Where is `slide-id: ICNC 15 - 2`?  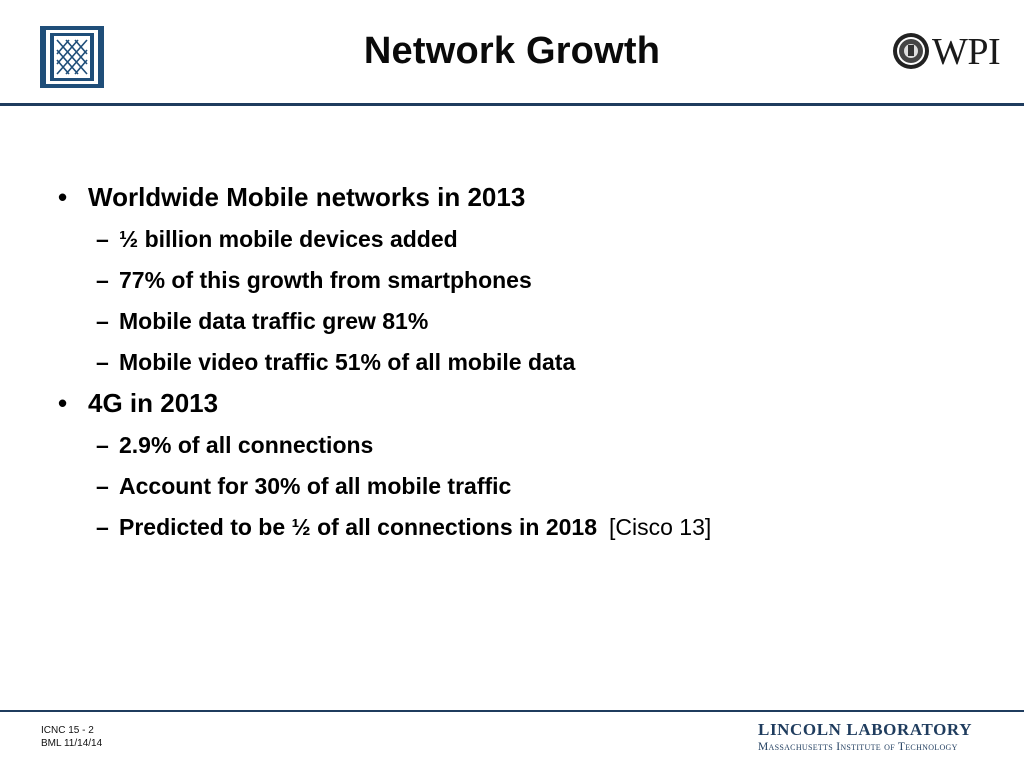 slide-id: ICNC 15 - 2 is located at coordinates (67, 730).